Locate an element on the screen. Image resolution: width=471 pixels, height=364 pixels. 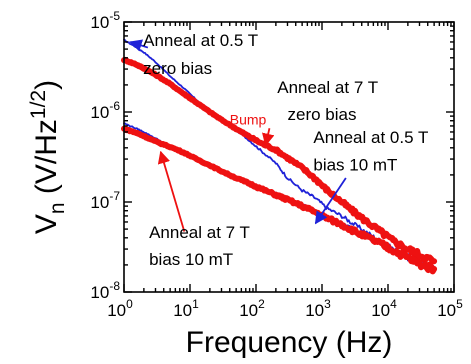
y-axis-label: Vn (V/Hz1/2) is located at coordinates (48, 157).